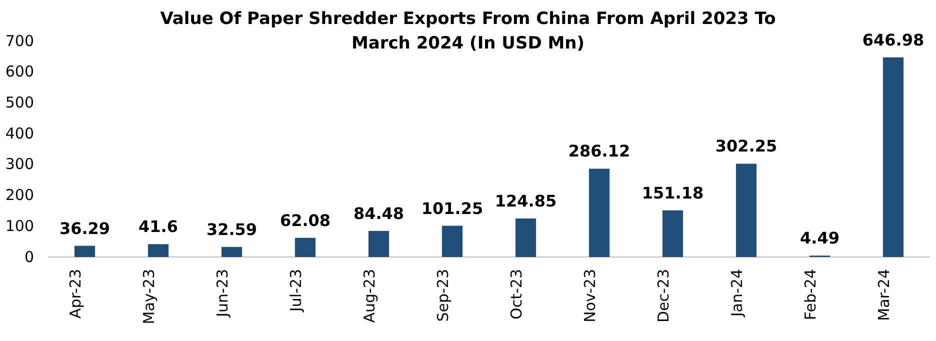 The image size is (936, 341). What do you see at coordinates (19, 71) in the screenshot?
I see `y-tick-label: 600` at bounding box center [19, 71].